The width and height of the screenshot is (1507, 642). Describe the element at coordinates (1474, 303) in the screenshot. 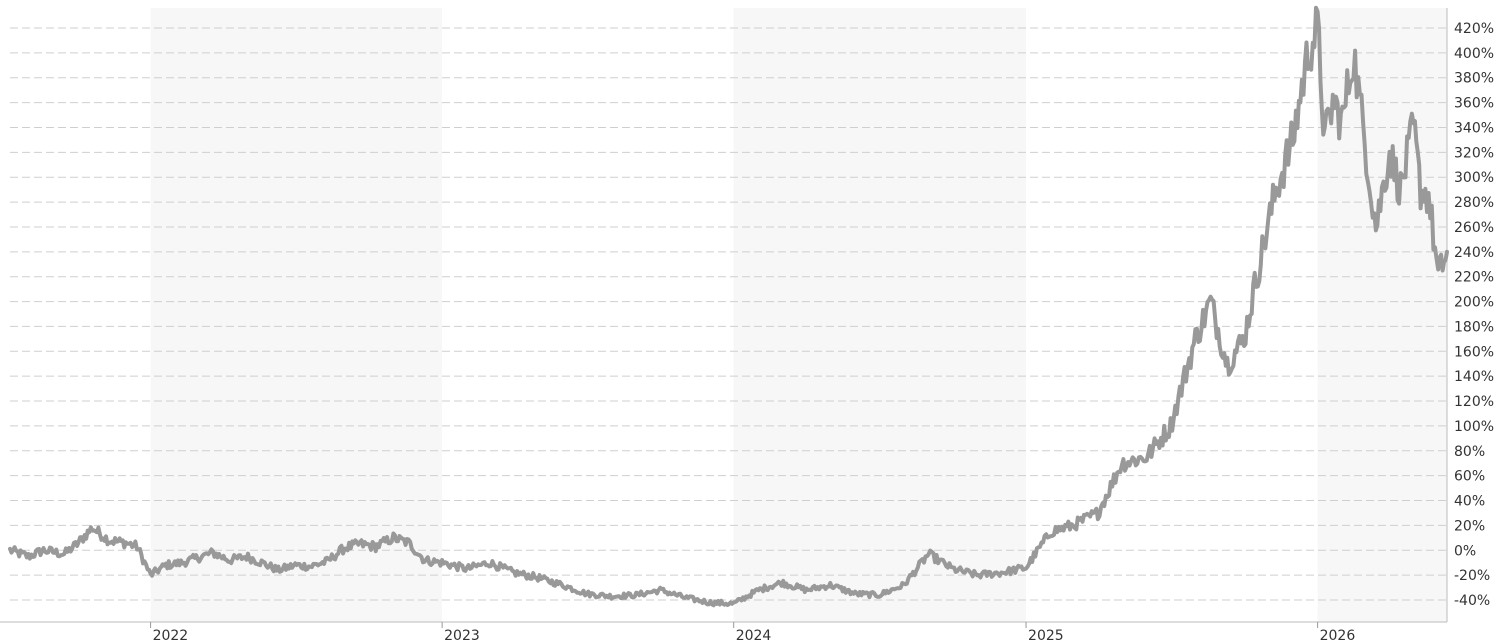

I see `y-tick-label: 200%` at that location.